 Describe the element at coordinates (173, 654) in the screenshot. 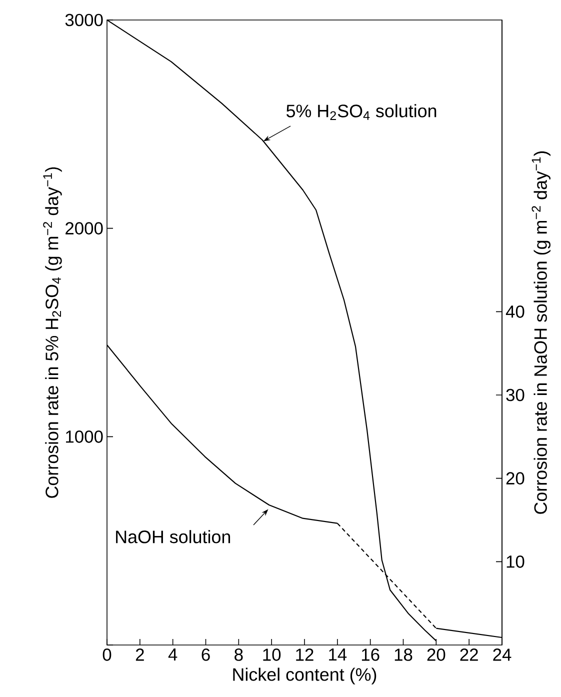

I see `x-tick-label: 4` at that location.